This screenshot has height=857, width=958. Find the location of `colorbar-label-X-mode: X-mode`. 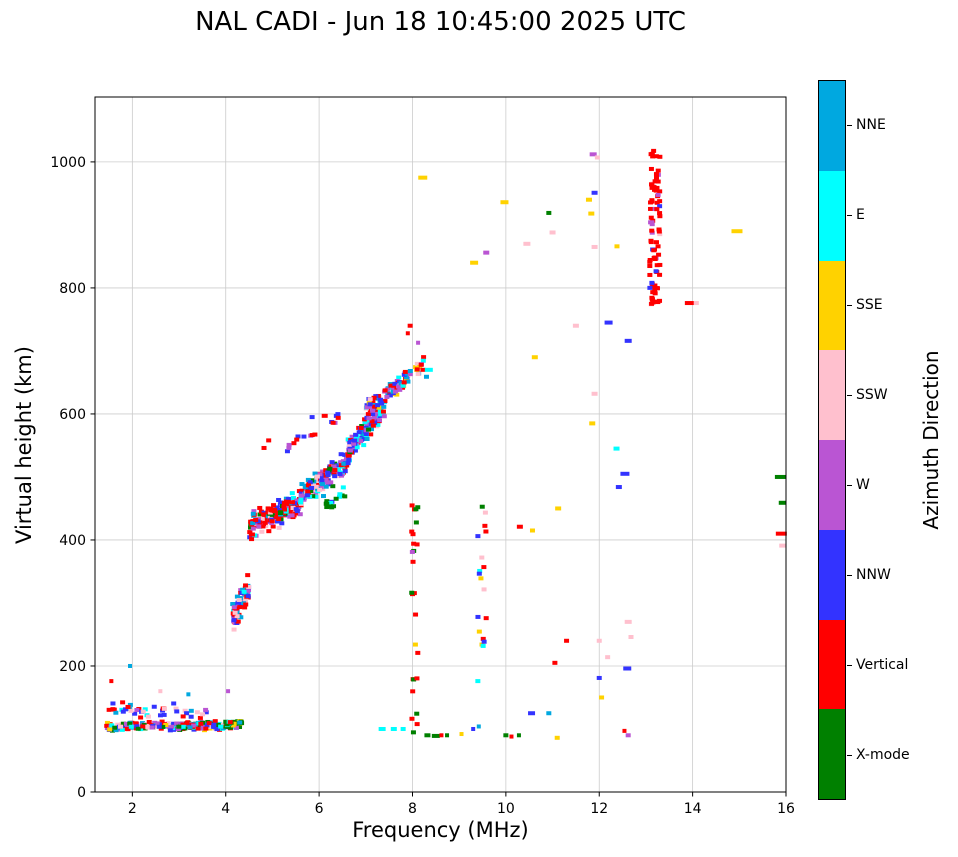

colorbar-label-X-mode: X-mode is located at coordinates (883, 755).